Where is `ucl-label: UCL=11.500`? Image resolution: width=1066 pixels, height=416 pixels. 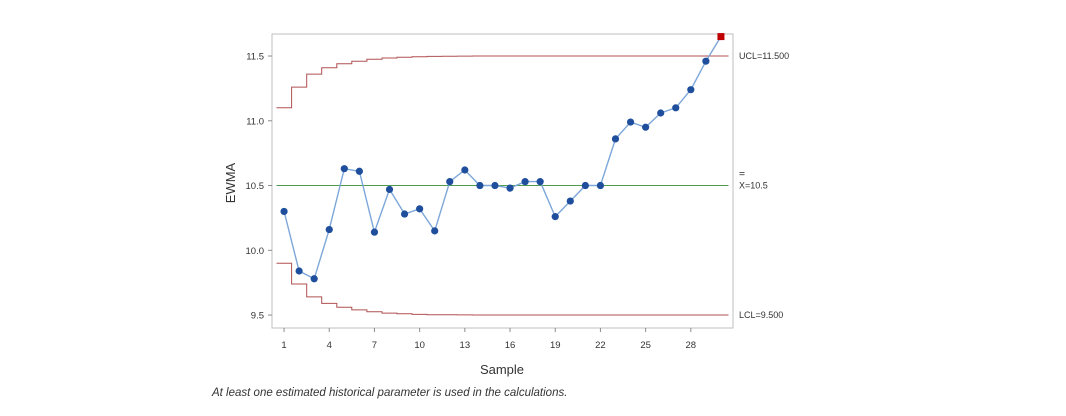 ucl-label: UCL=11.500 is located at coordinates (764, 56).